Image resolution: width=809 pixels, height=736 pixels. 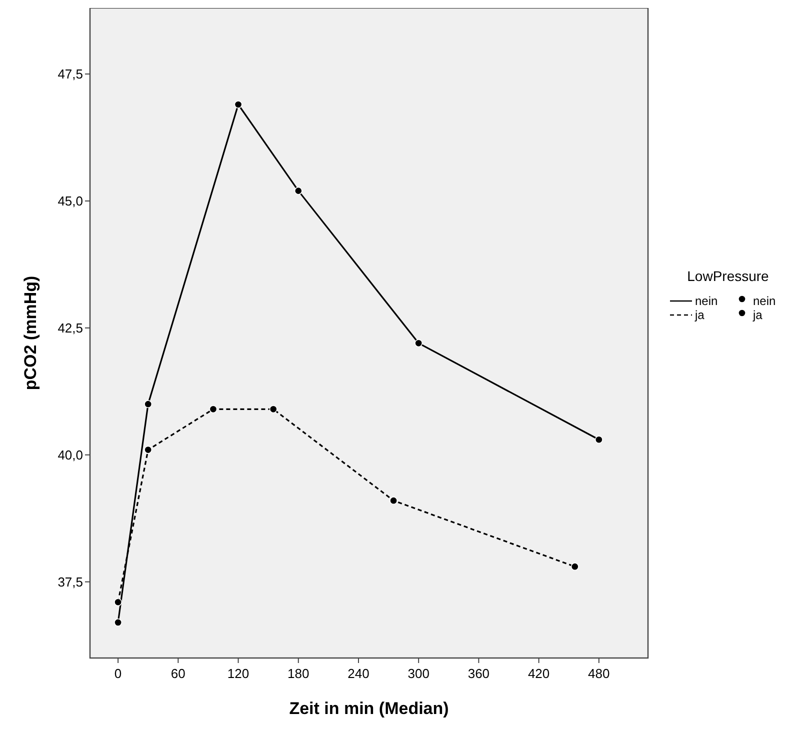 I want to click on y-tick-label: 40,0, so click(x=70, y=454).